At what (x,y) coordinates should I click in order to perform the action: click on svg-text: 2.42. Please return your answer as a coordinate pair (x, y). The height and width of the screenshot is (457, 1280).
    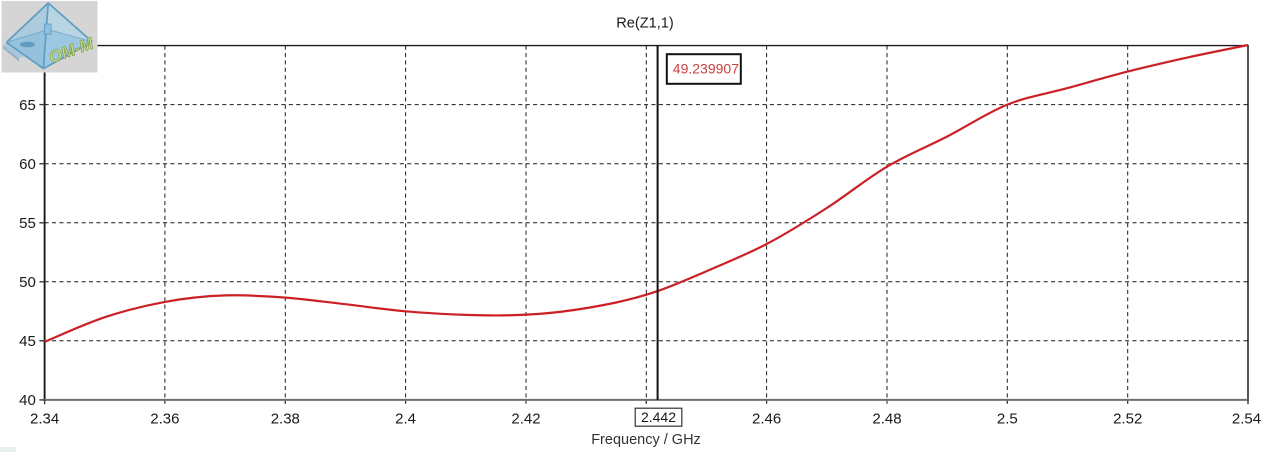
    Looking at the image, I should click on (525, 418).